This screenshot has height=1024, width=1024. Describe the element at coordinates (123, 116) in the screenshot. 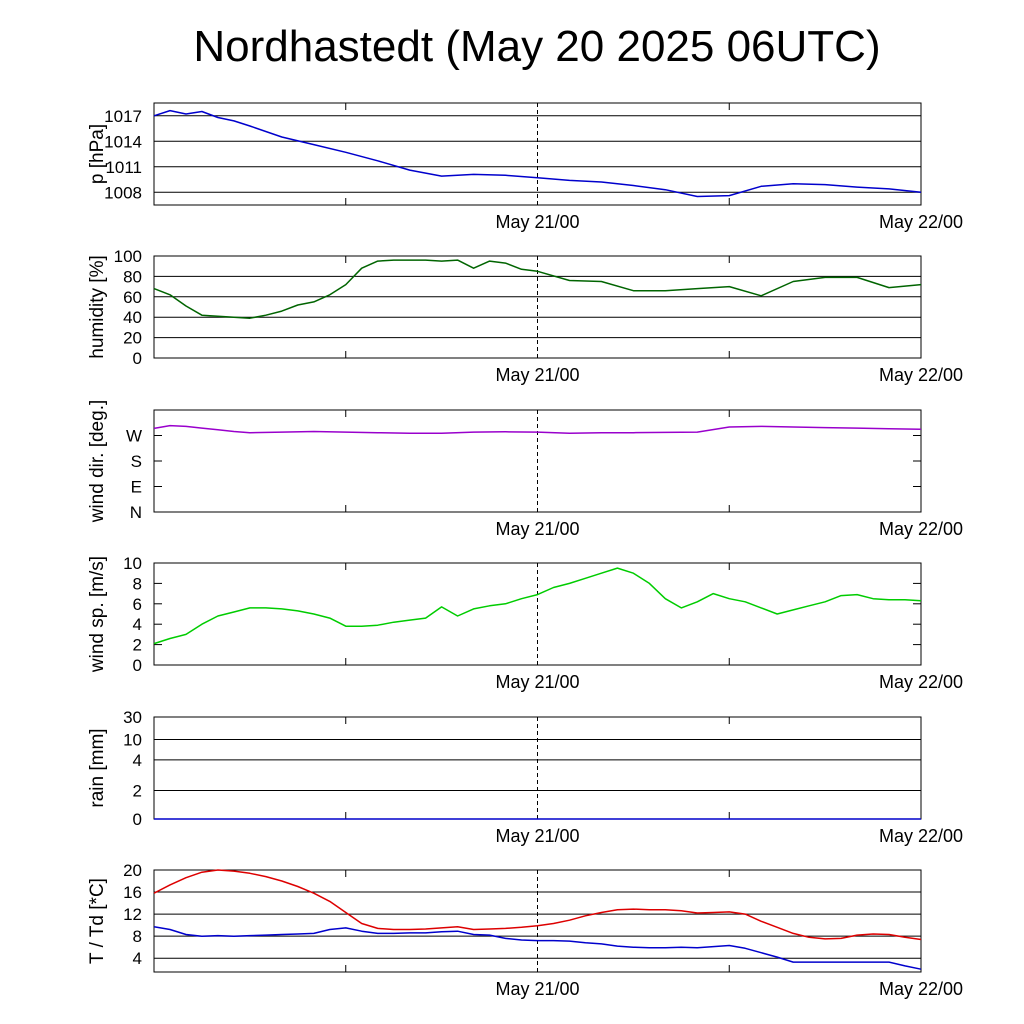

I see `y-tick-label: 1017` at that location.